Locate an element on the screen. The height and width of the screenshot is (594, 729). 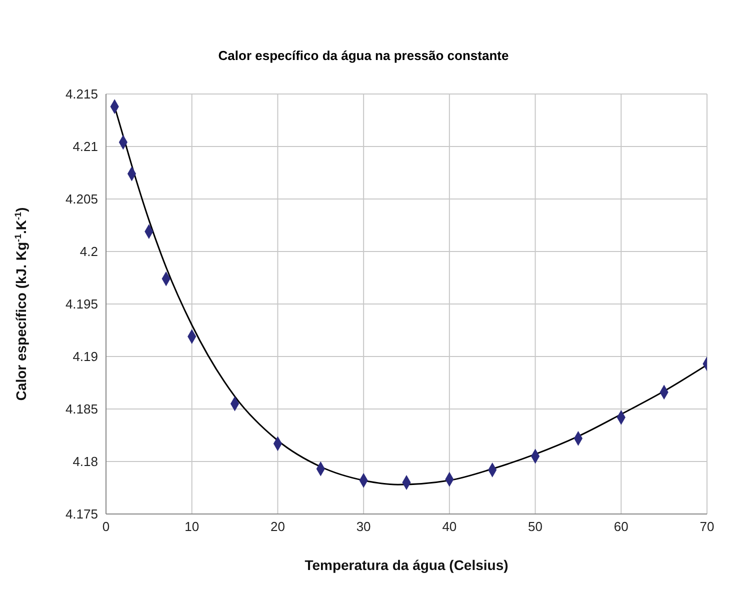
x-tick-label: 60 is located at coordinates (621, 526).